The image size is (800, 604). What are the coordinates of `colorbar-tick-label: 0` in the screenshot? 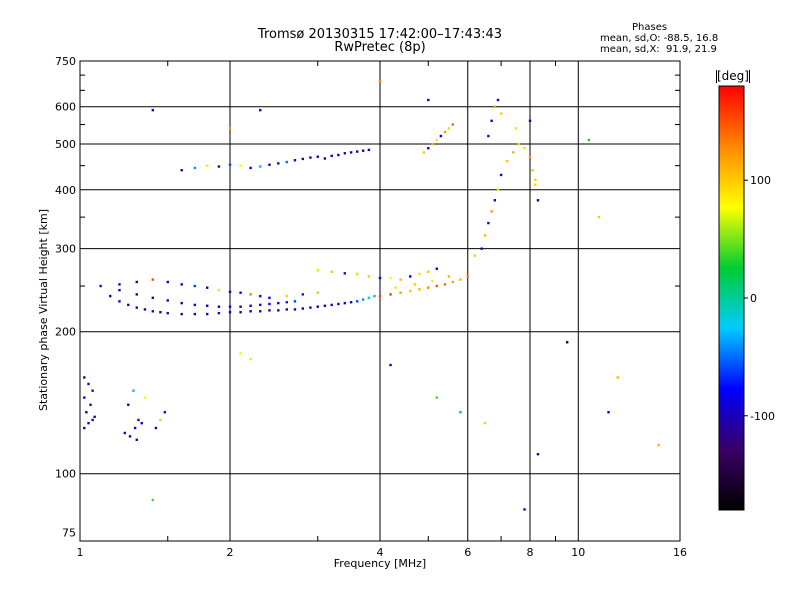 It's located at (753, 298).